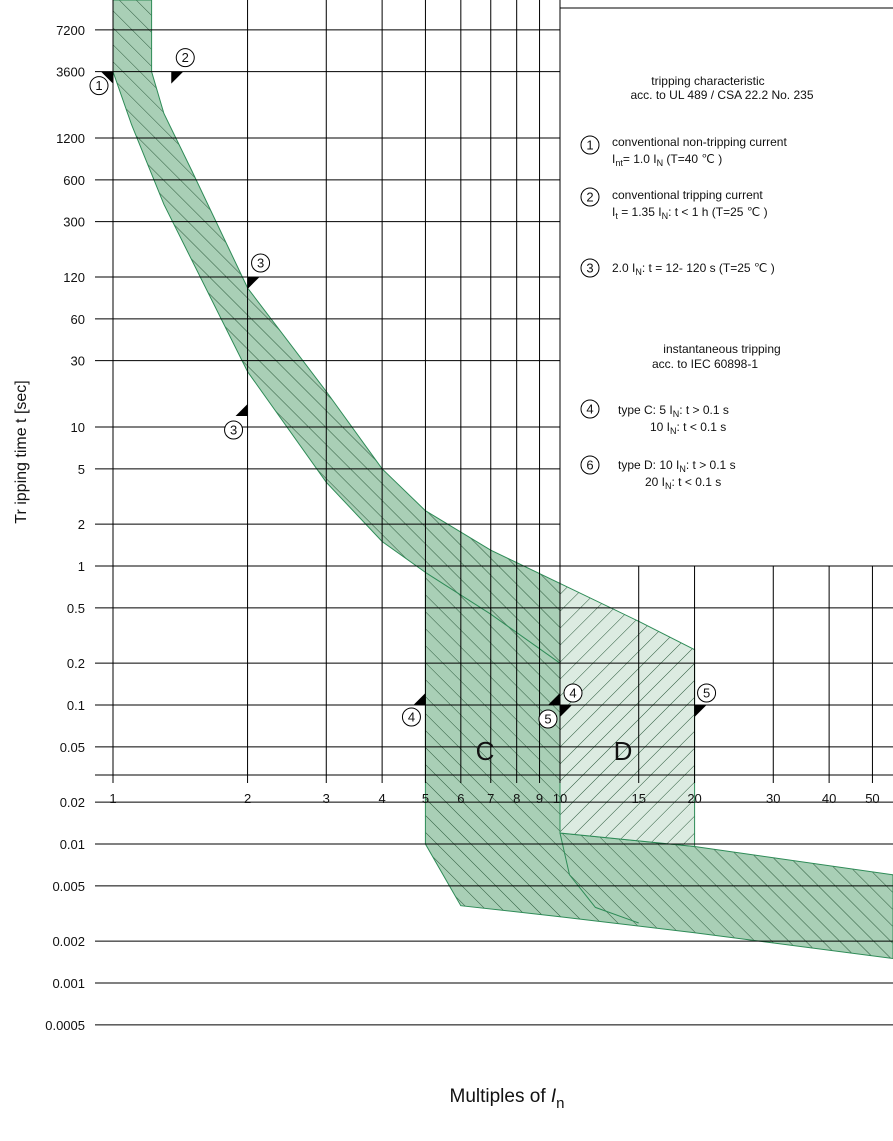 The width and height of the screenshot is (893, 1141). What do you see at coordinates (74, 277) in the screenshot?
I see `y-tick-label: 120` at bounding box center [74, 277].